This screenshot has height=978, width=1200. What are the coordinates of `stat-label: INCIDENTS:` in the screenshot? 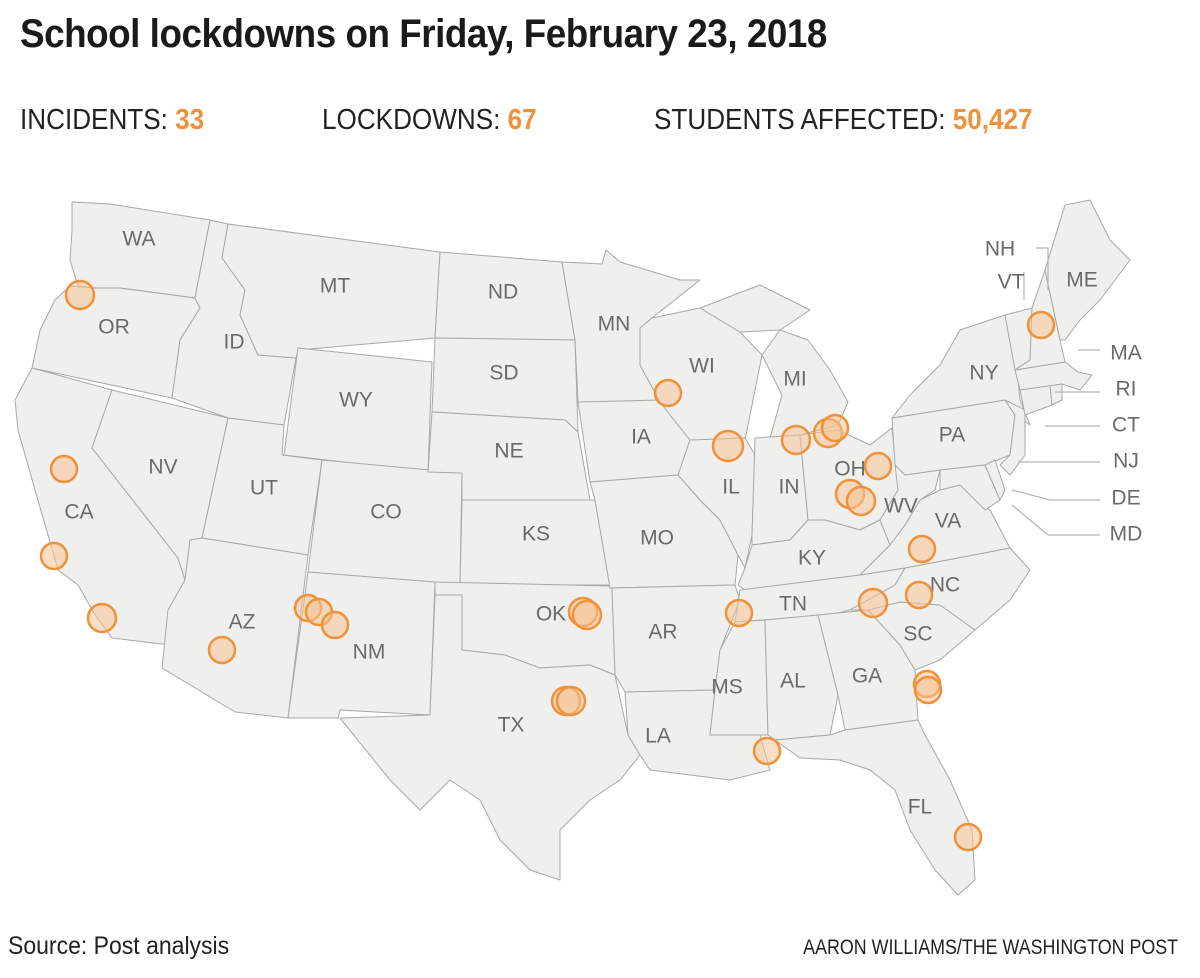 It's located at (94, 120).